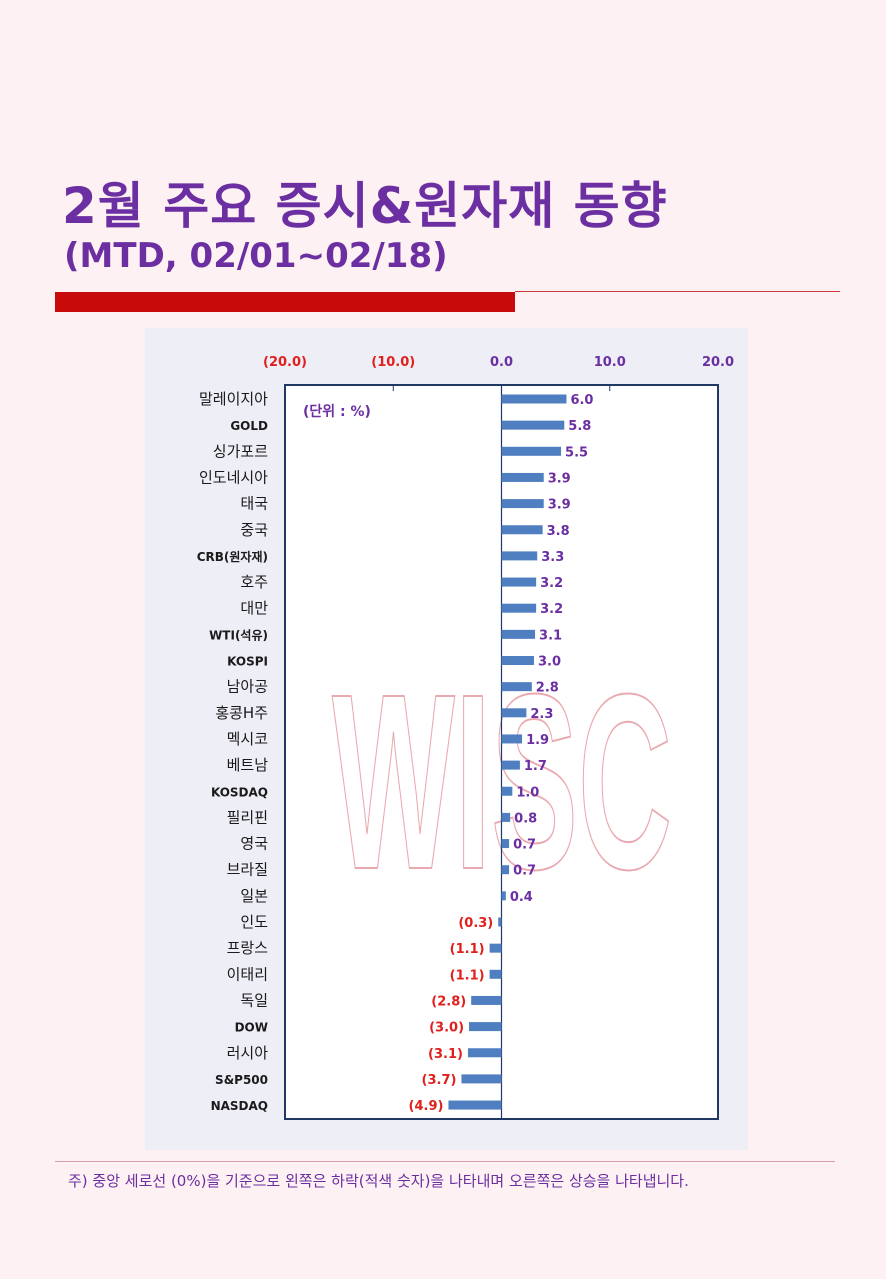  I want to click on category-label: 베트남, so click(248, 765).